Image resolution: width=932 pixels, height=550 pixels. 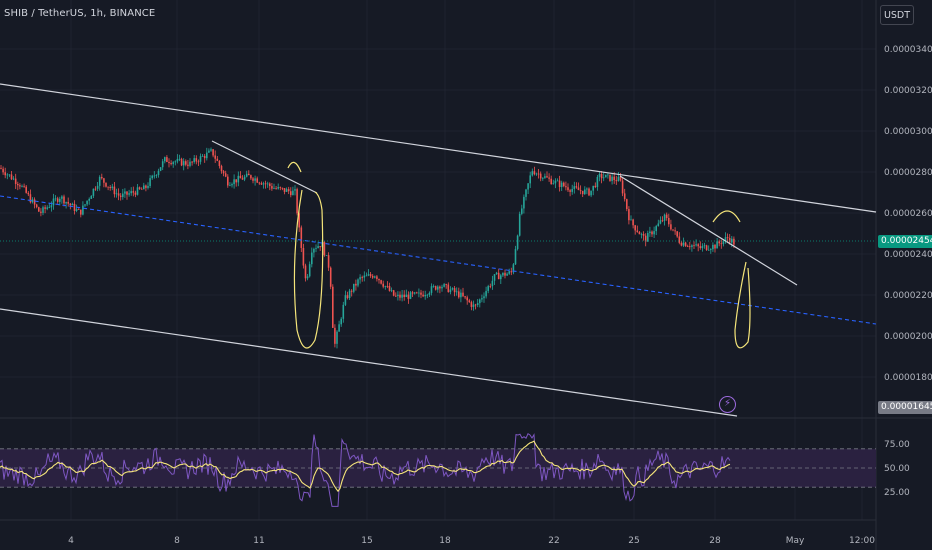 I want to click on time-label: 25, so click(x=633, y=541).